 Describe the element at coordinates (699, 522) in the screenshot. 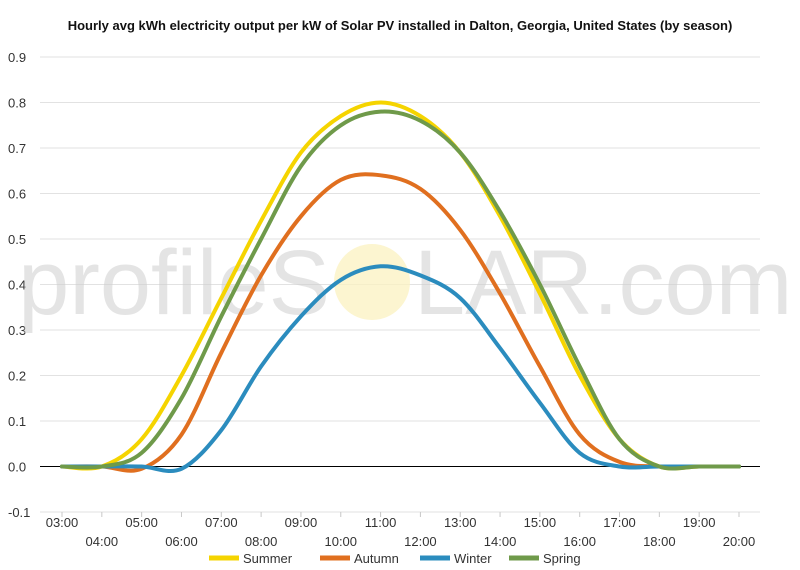

I see `x-tick-label: 19:00` at that location.